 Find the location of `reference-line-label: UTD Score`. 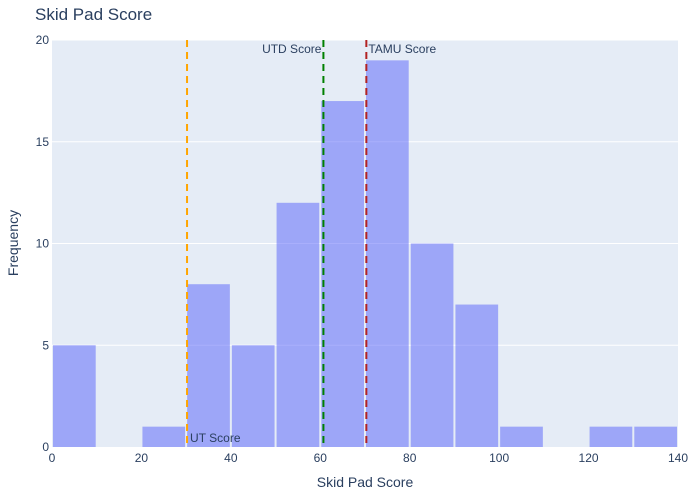

reference-line-label: UTD Score is located at coordinates (292, 49).